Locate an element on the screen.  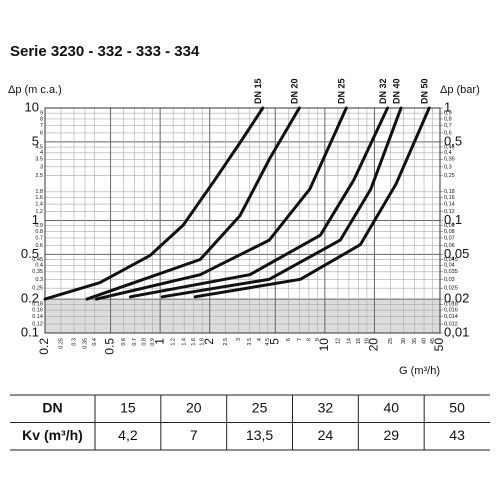
x-tick-label: 50 is located at coordinates (439, 345).